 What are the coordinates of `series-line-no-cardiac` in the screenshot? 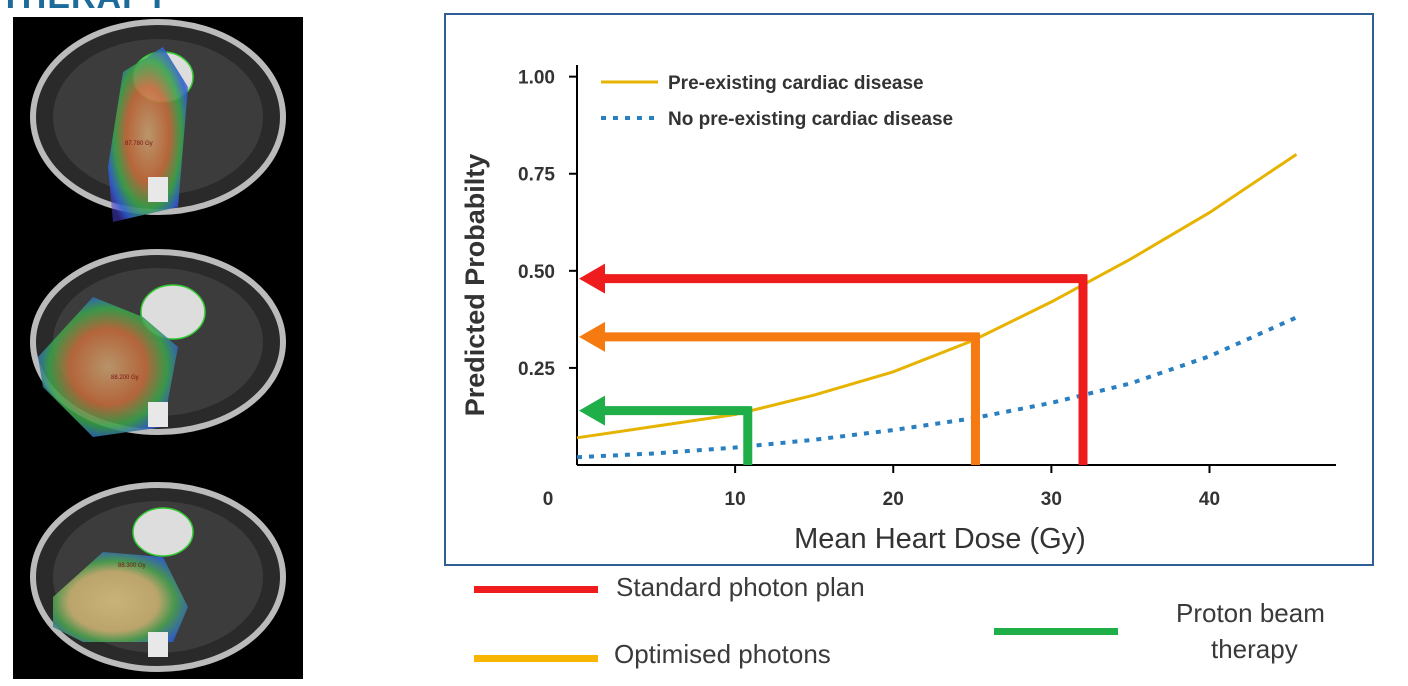 It's located at (937, 387).